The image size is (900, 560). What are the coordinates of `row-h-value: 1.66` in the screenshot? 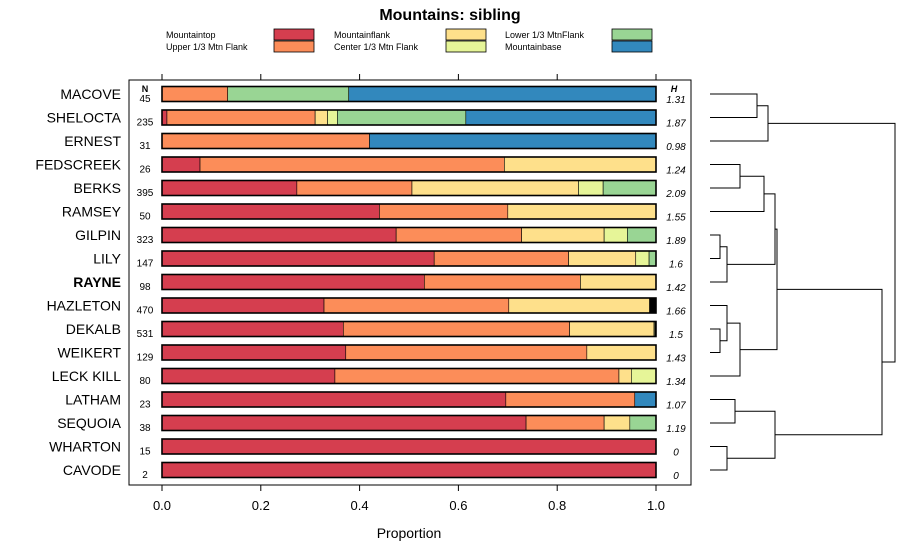 It's located at (676, 312).